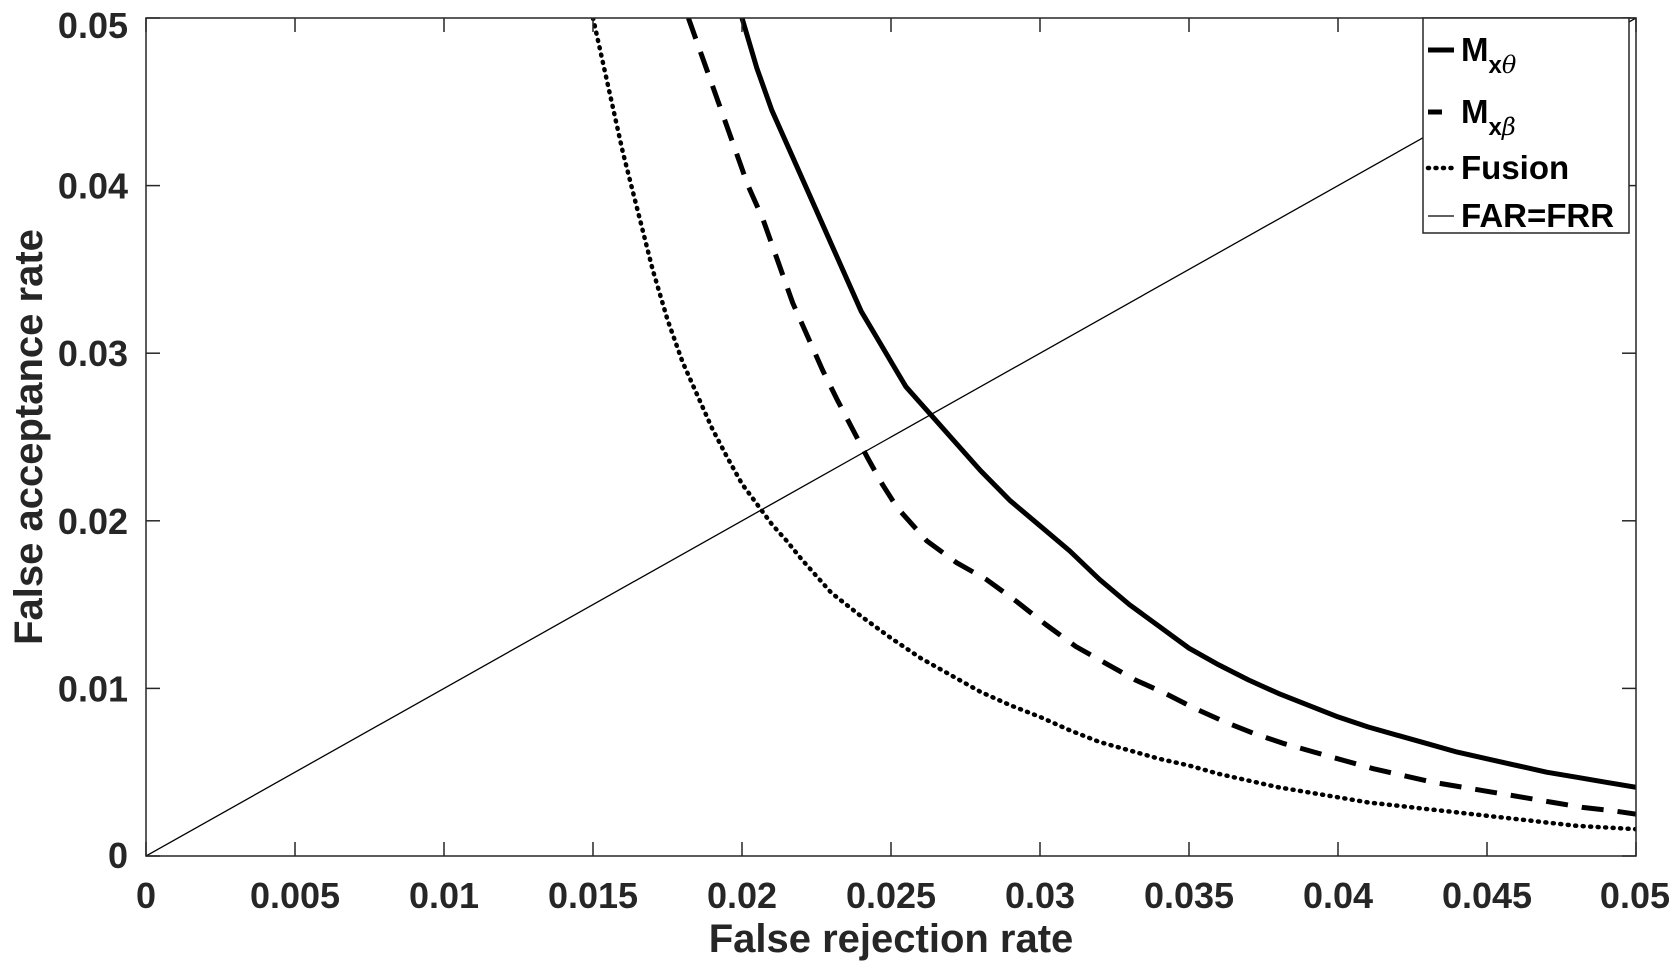 This screenshot has height=975, width=1674. What do you see at coordinates (1338, 895) in the screenshot?
I see `x-tick-label: 0.04` at bounding box center [1338, 895].